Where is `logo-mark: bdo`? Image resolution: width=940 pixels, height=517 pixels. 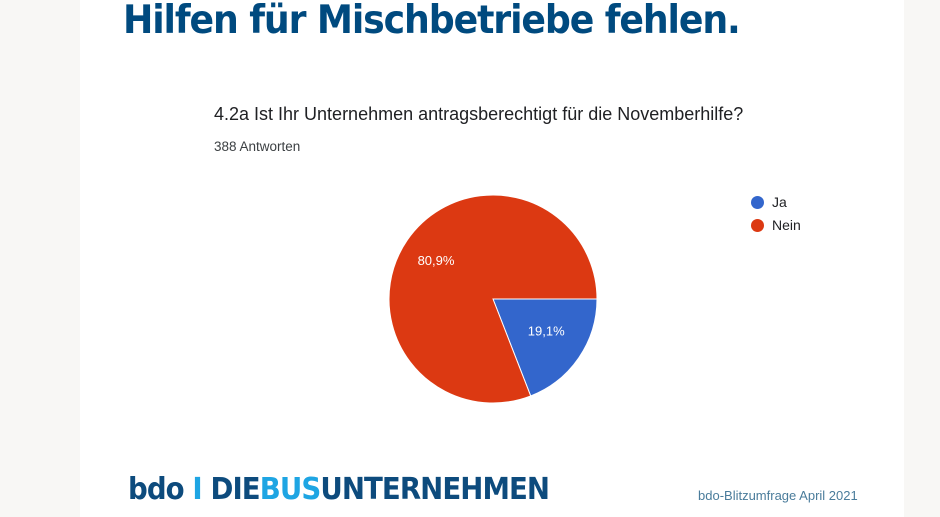 logo-mark: bdo is located at coordinates (156, 489).